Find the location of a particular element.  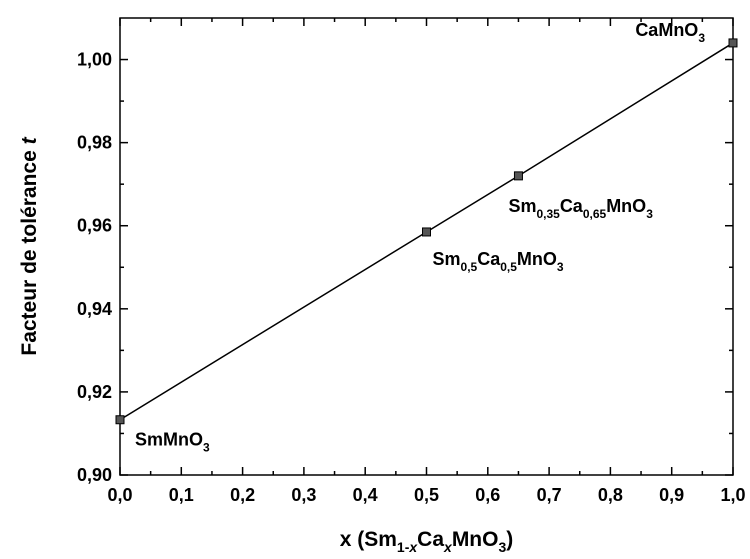

y-tick-label: 0,90 is located at coordinates (94, 475).